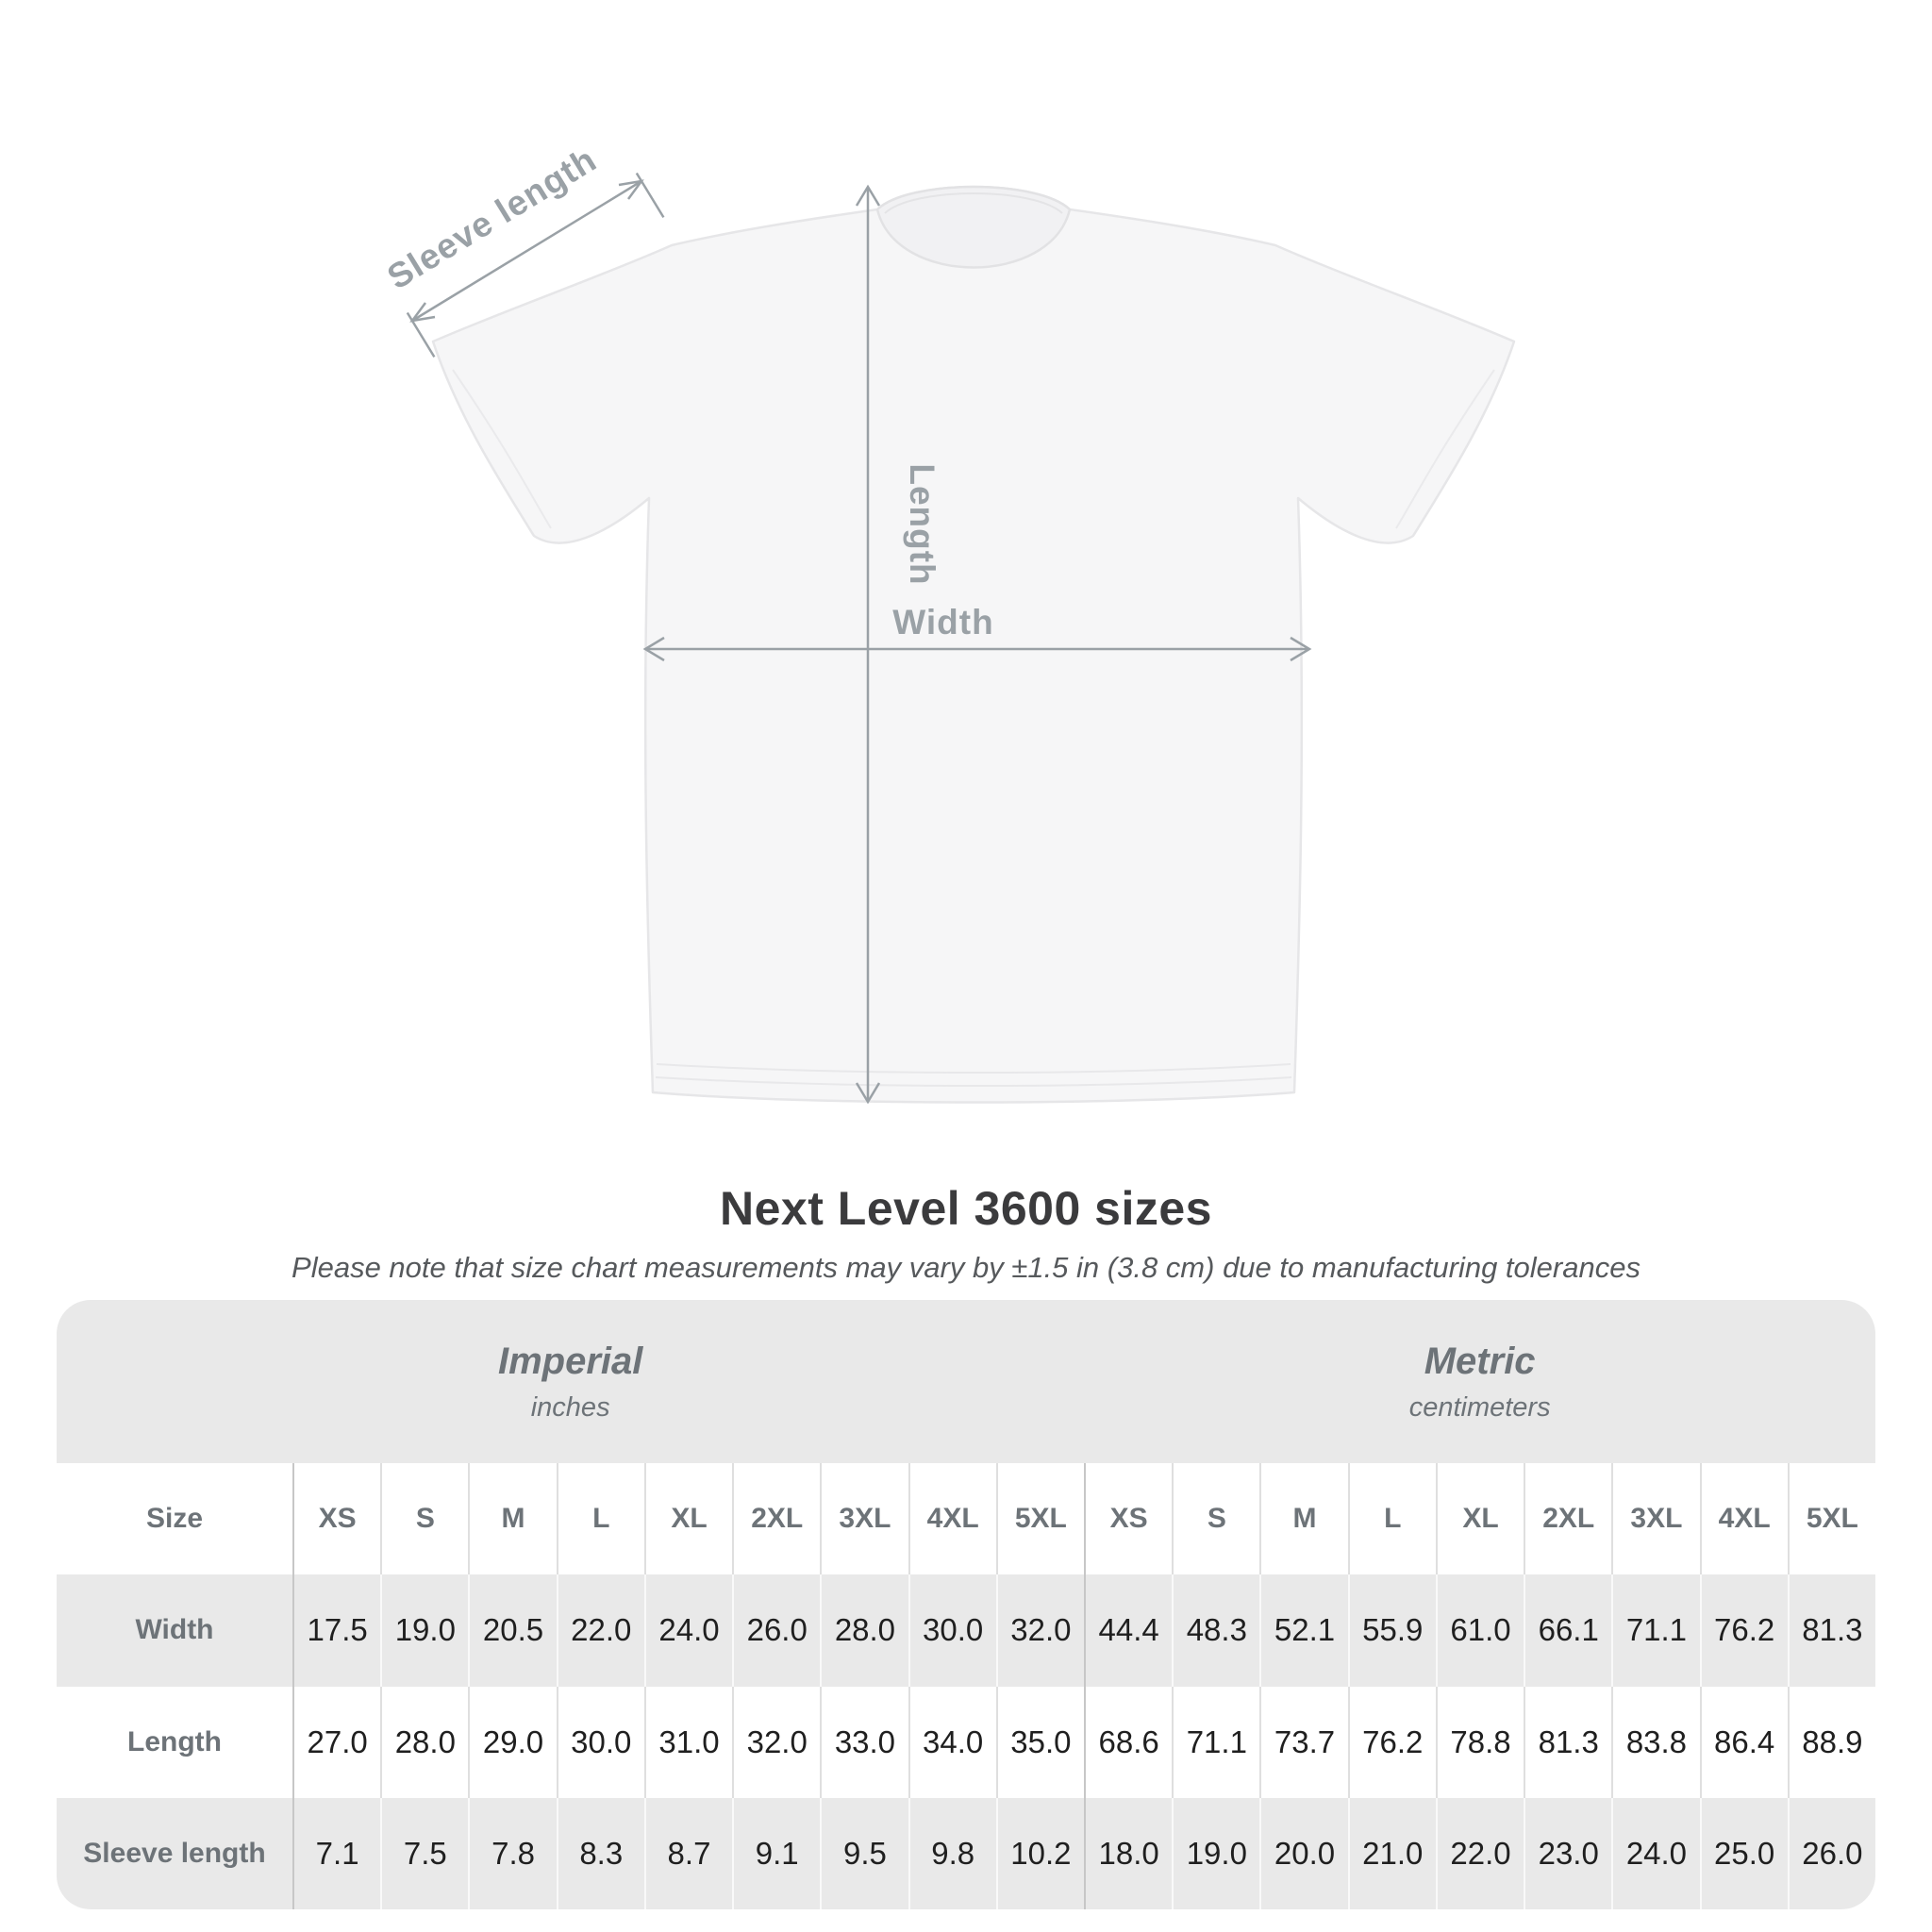 The image size is (1932, 1932). I want to click on imperial-header: Imperial inches, so click(571, 1381).